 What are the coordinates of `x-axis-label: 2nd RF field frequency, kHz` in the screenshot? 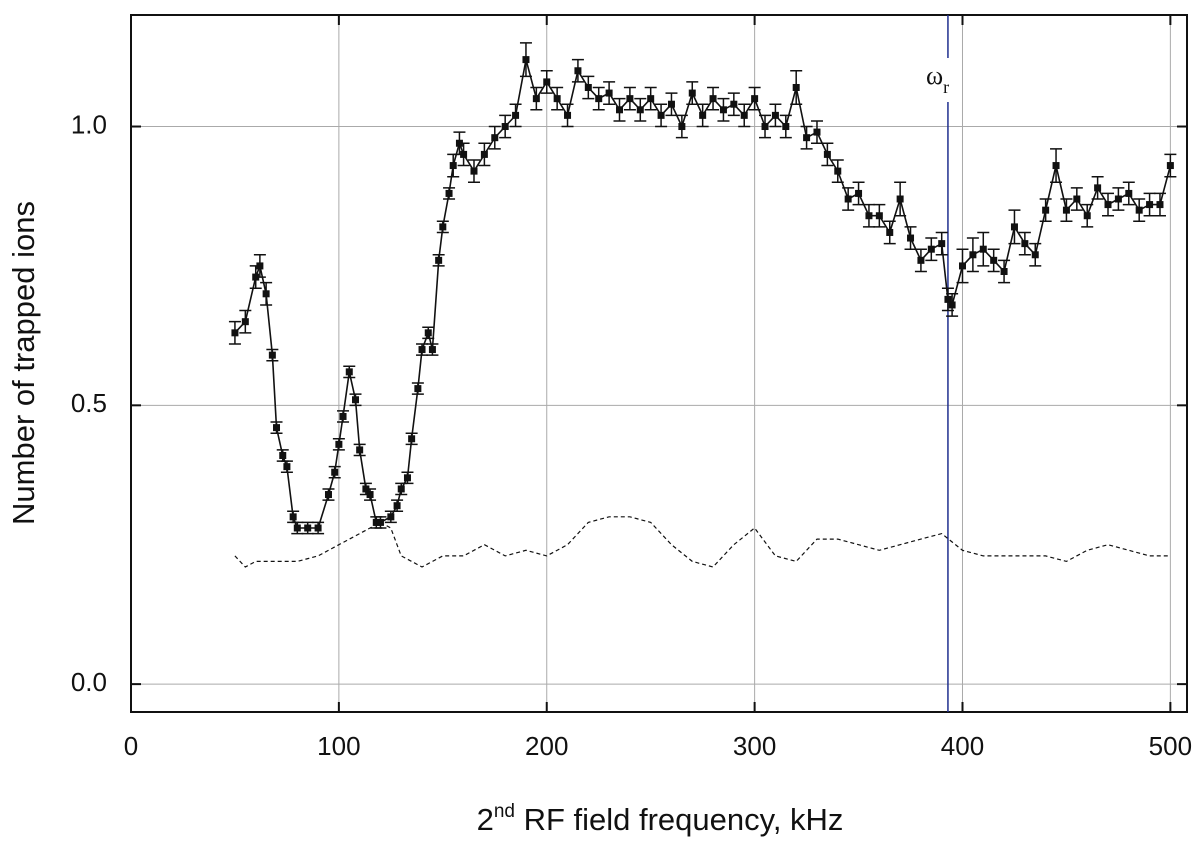 It's located at (660, 819).